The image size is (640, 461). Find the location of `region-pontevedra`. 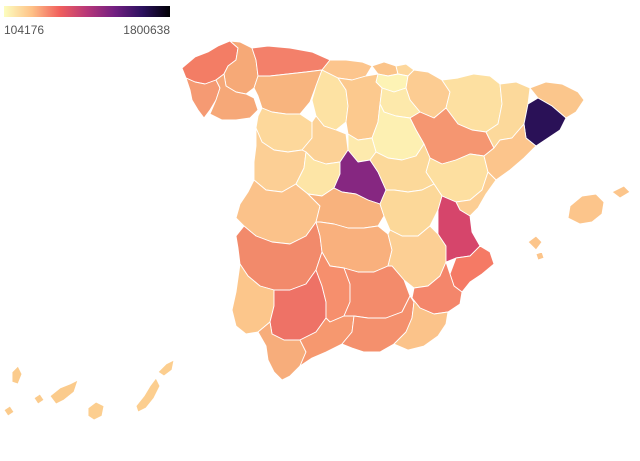

region-pontevedra is located at coordinates (203, 98).